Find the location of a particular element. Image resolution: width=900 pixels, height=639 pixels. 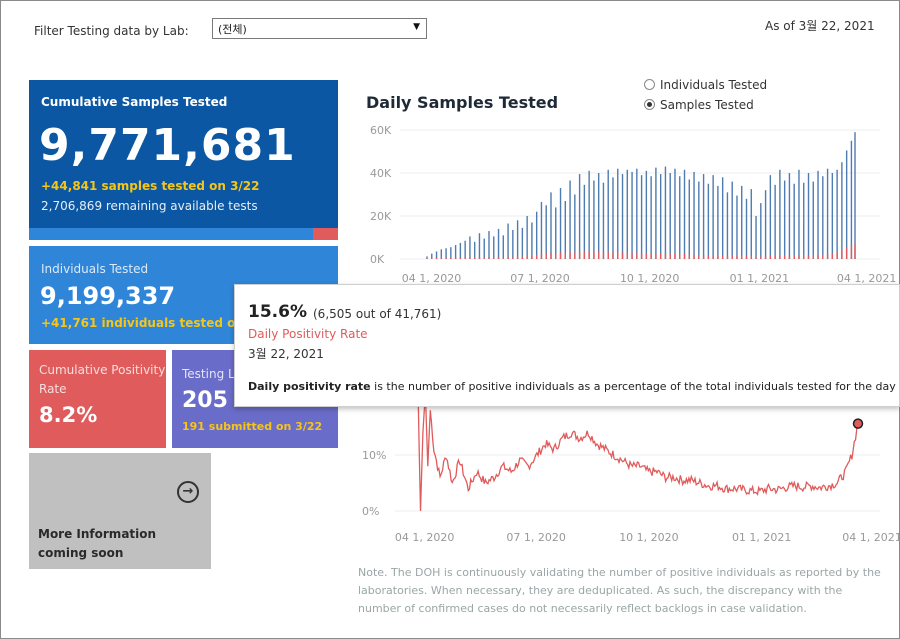

card-title: Individuals Tested is located at coordinates (95, 269).